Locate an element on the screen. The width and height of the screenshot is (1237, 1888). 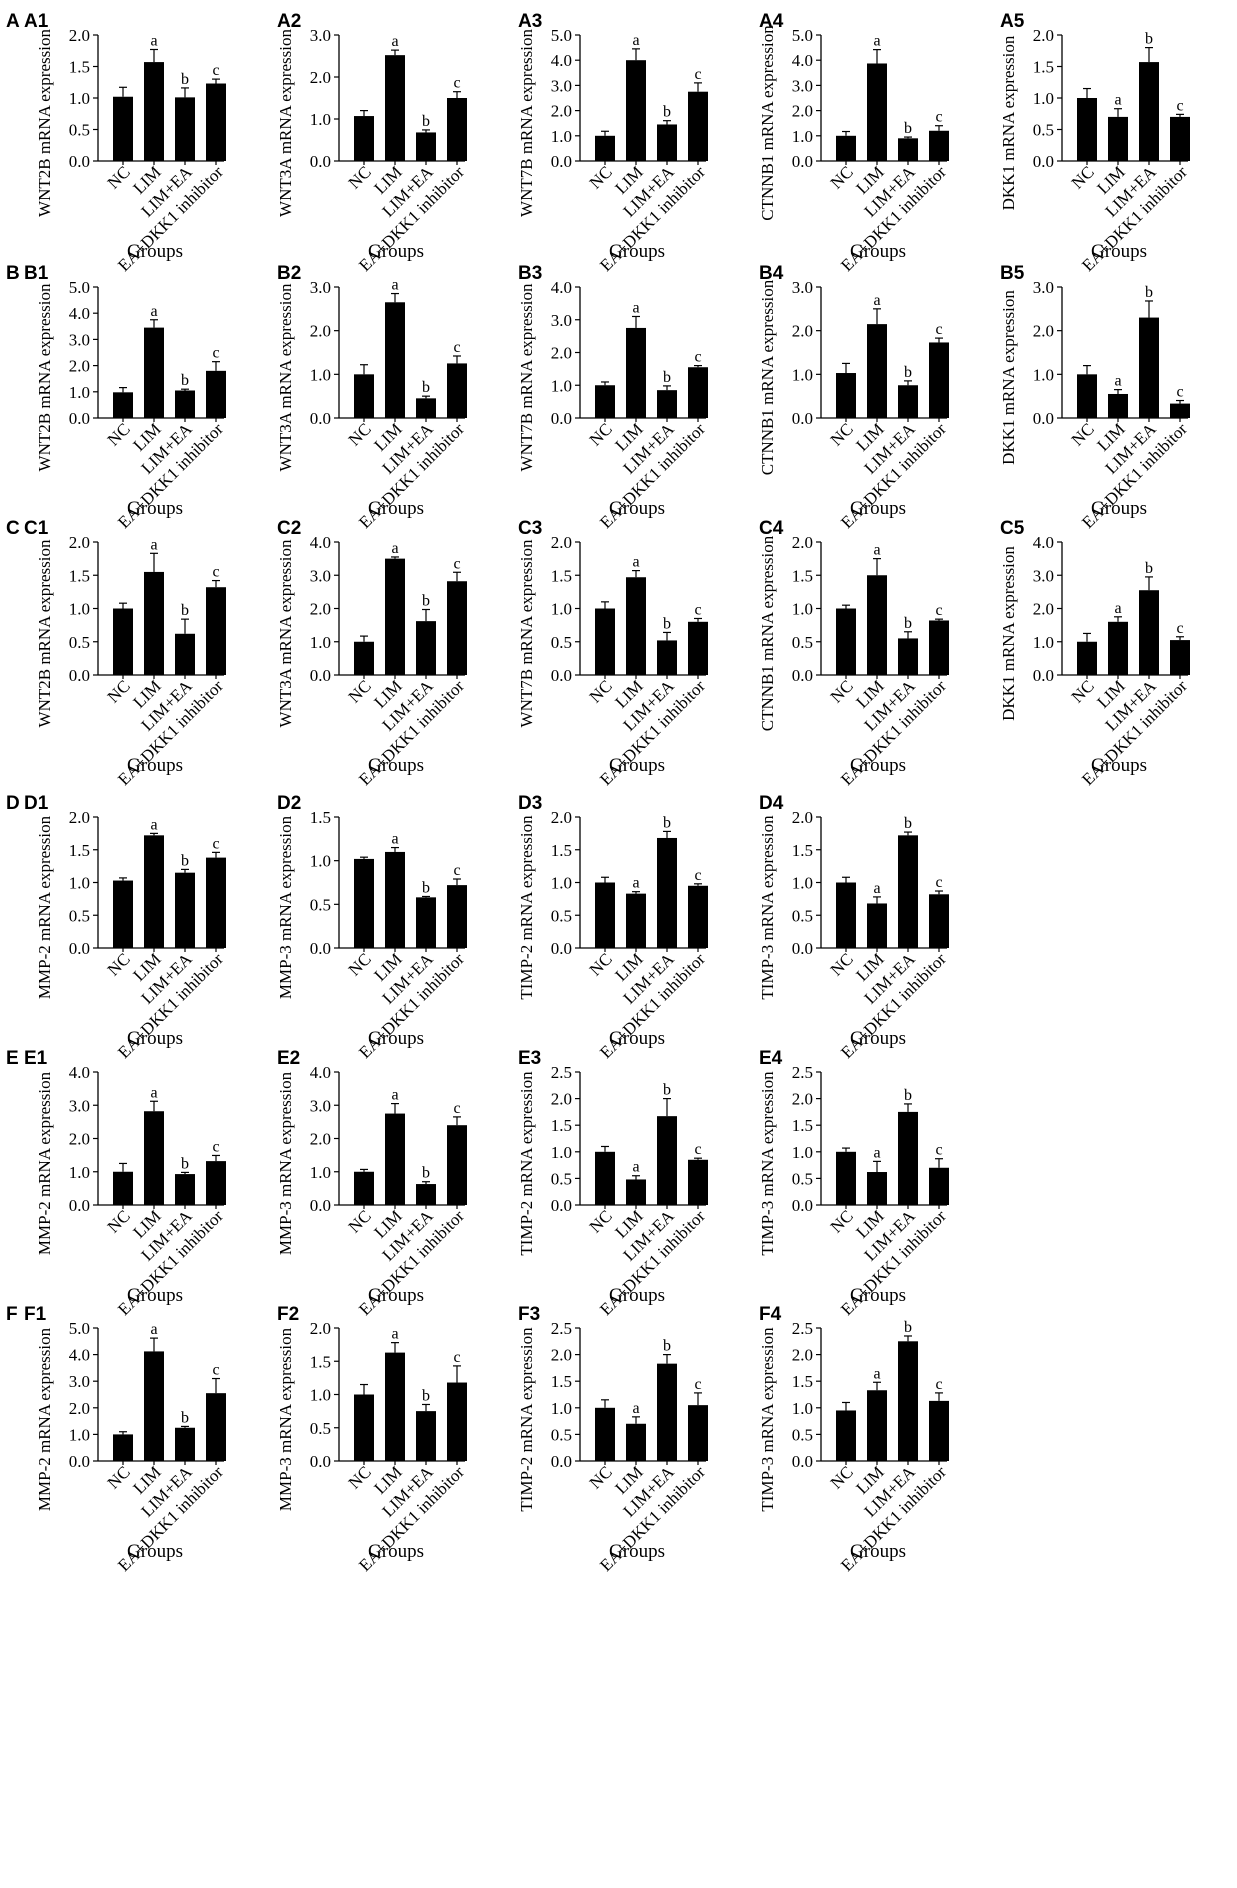
y-axis-title: MMP-3 mRNA expression is located at coordinates (285, 1163).